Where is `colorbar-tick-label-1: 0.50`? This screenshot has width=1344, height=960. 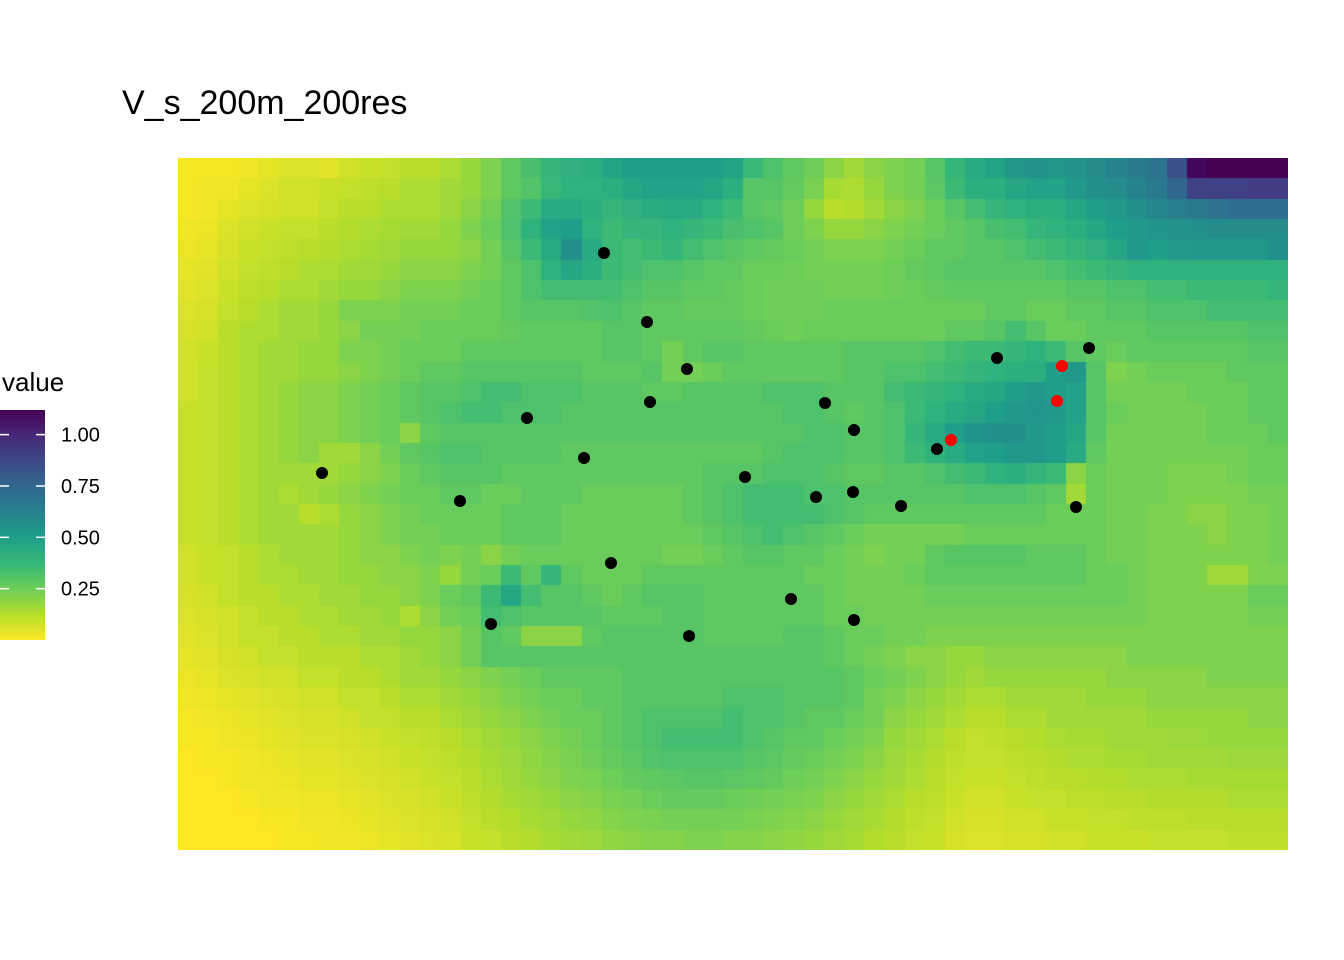
colorbar-tick-label-1: 0.50 is located at coordinates (80, 538).